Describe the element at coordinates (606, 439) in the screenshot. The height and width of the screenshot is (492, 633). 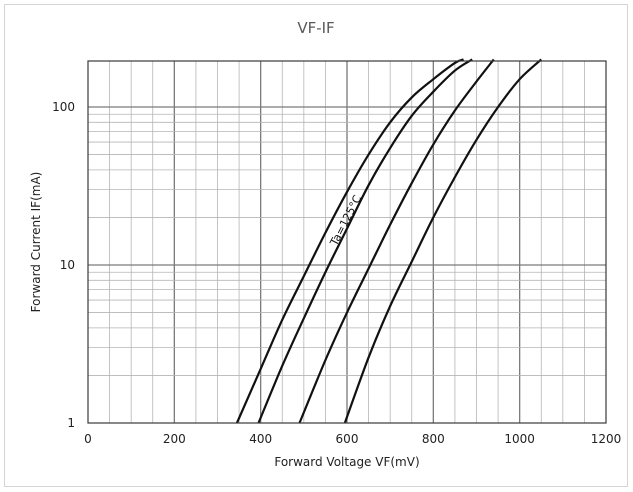
I see `x-tick-label: 1200` at that location.